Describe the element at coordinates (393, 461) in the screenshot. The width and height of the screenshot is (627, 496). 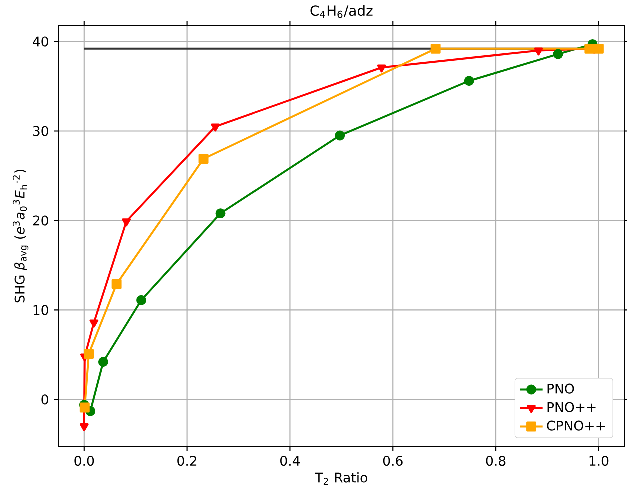
I see `x-tick-label: 0.6` at that location.